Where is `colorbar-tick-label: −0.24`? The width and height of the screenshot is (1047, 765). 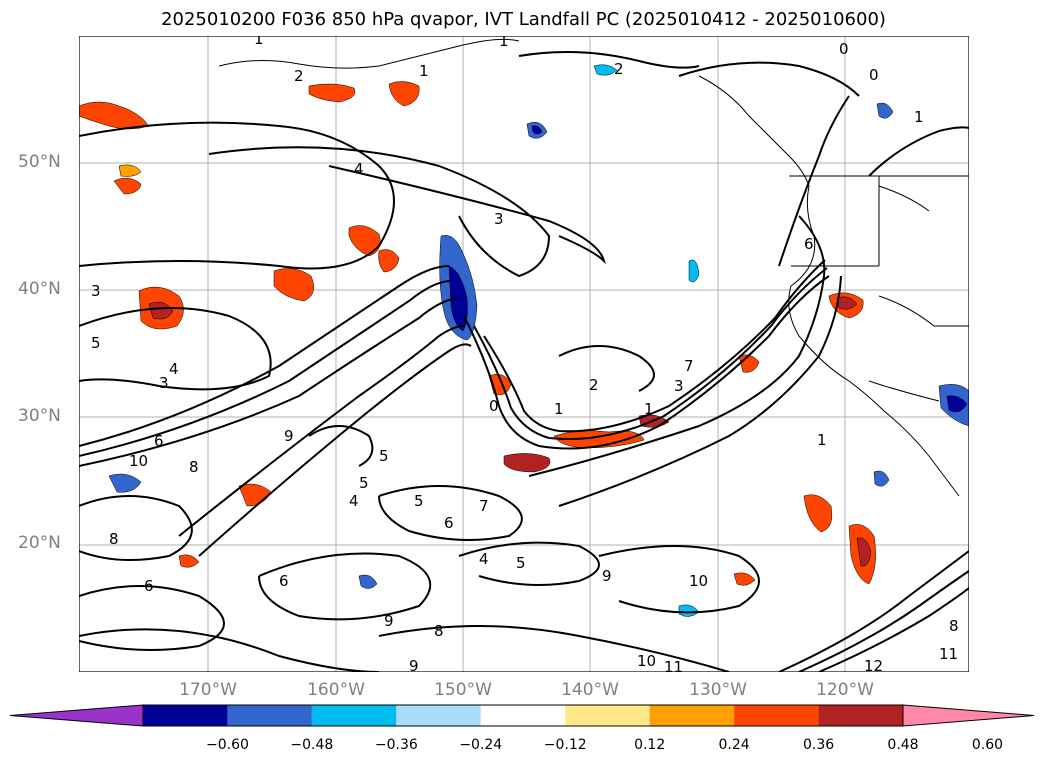
colorbar-tick-label: −0.24 is located at coordinates (481, 745).